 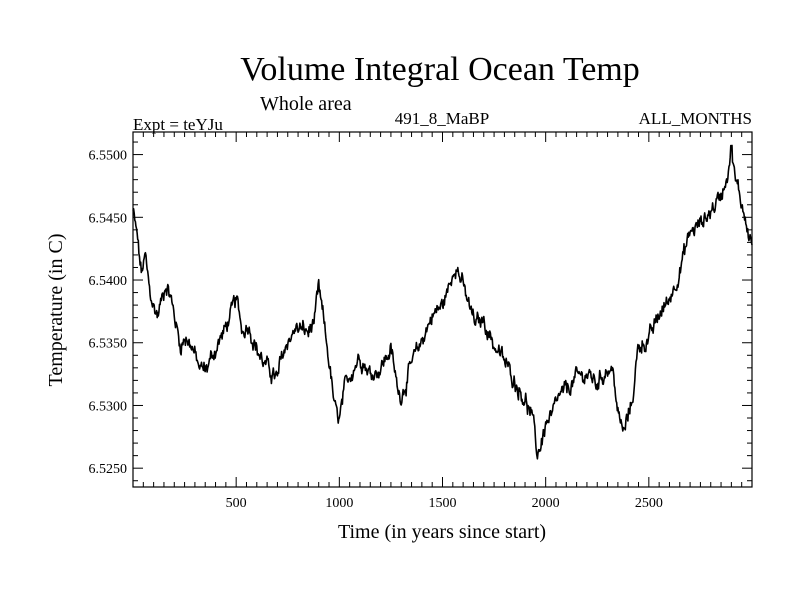 I want to click on period-label: 491_8_MaBP, so click(x=442, y=118).